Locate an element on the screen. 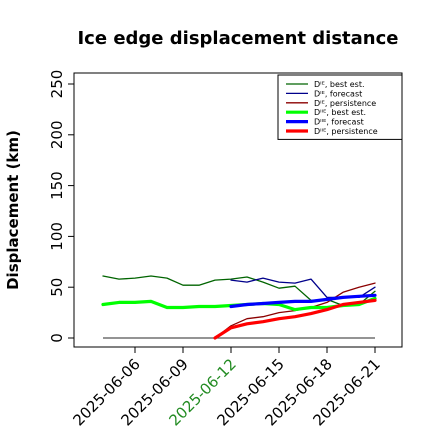 This screenshot has width=440, height=440. y-tick-label: 0 is located at coordinates (57, 338).